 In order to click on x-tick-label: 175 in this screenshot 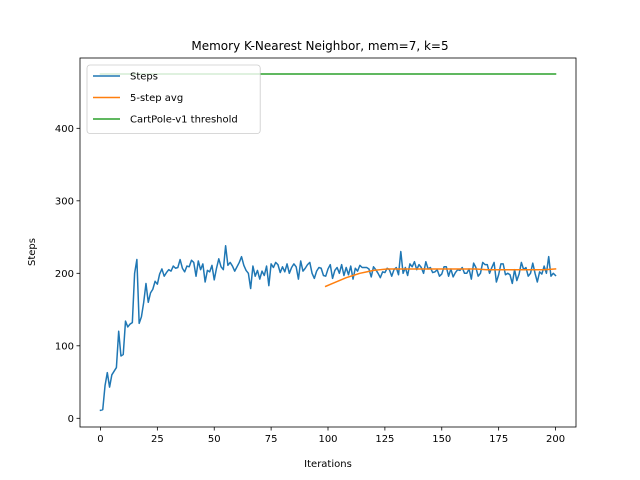, I will do `click(498, 439)`.